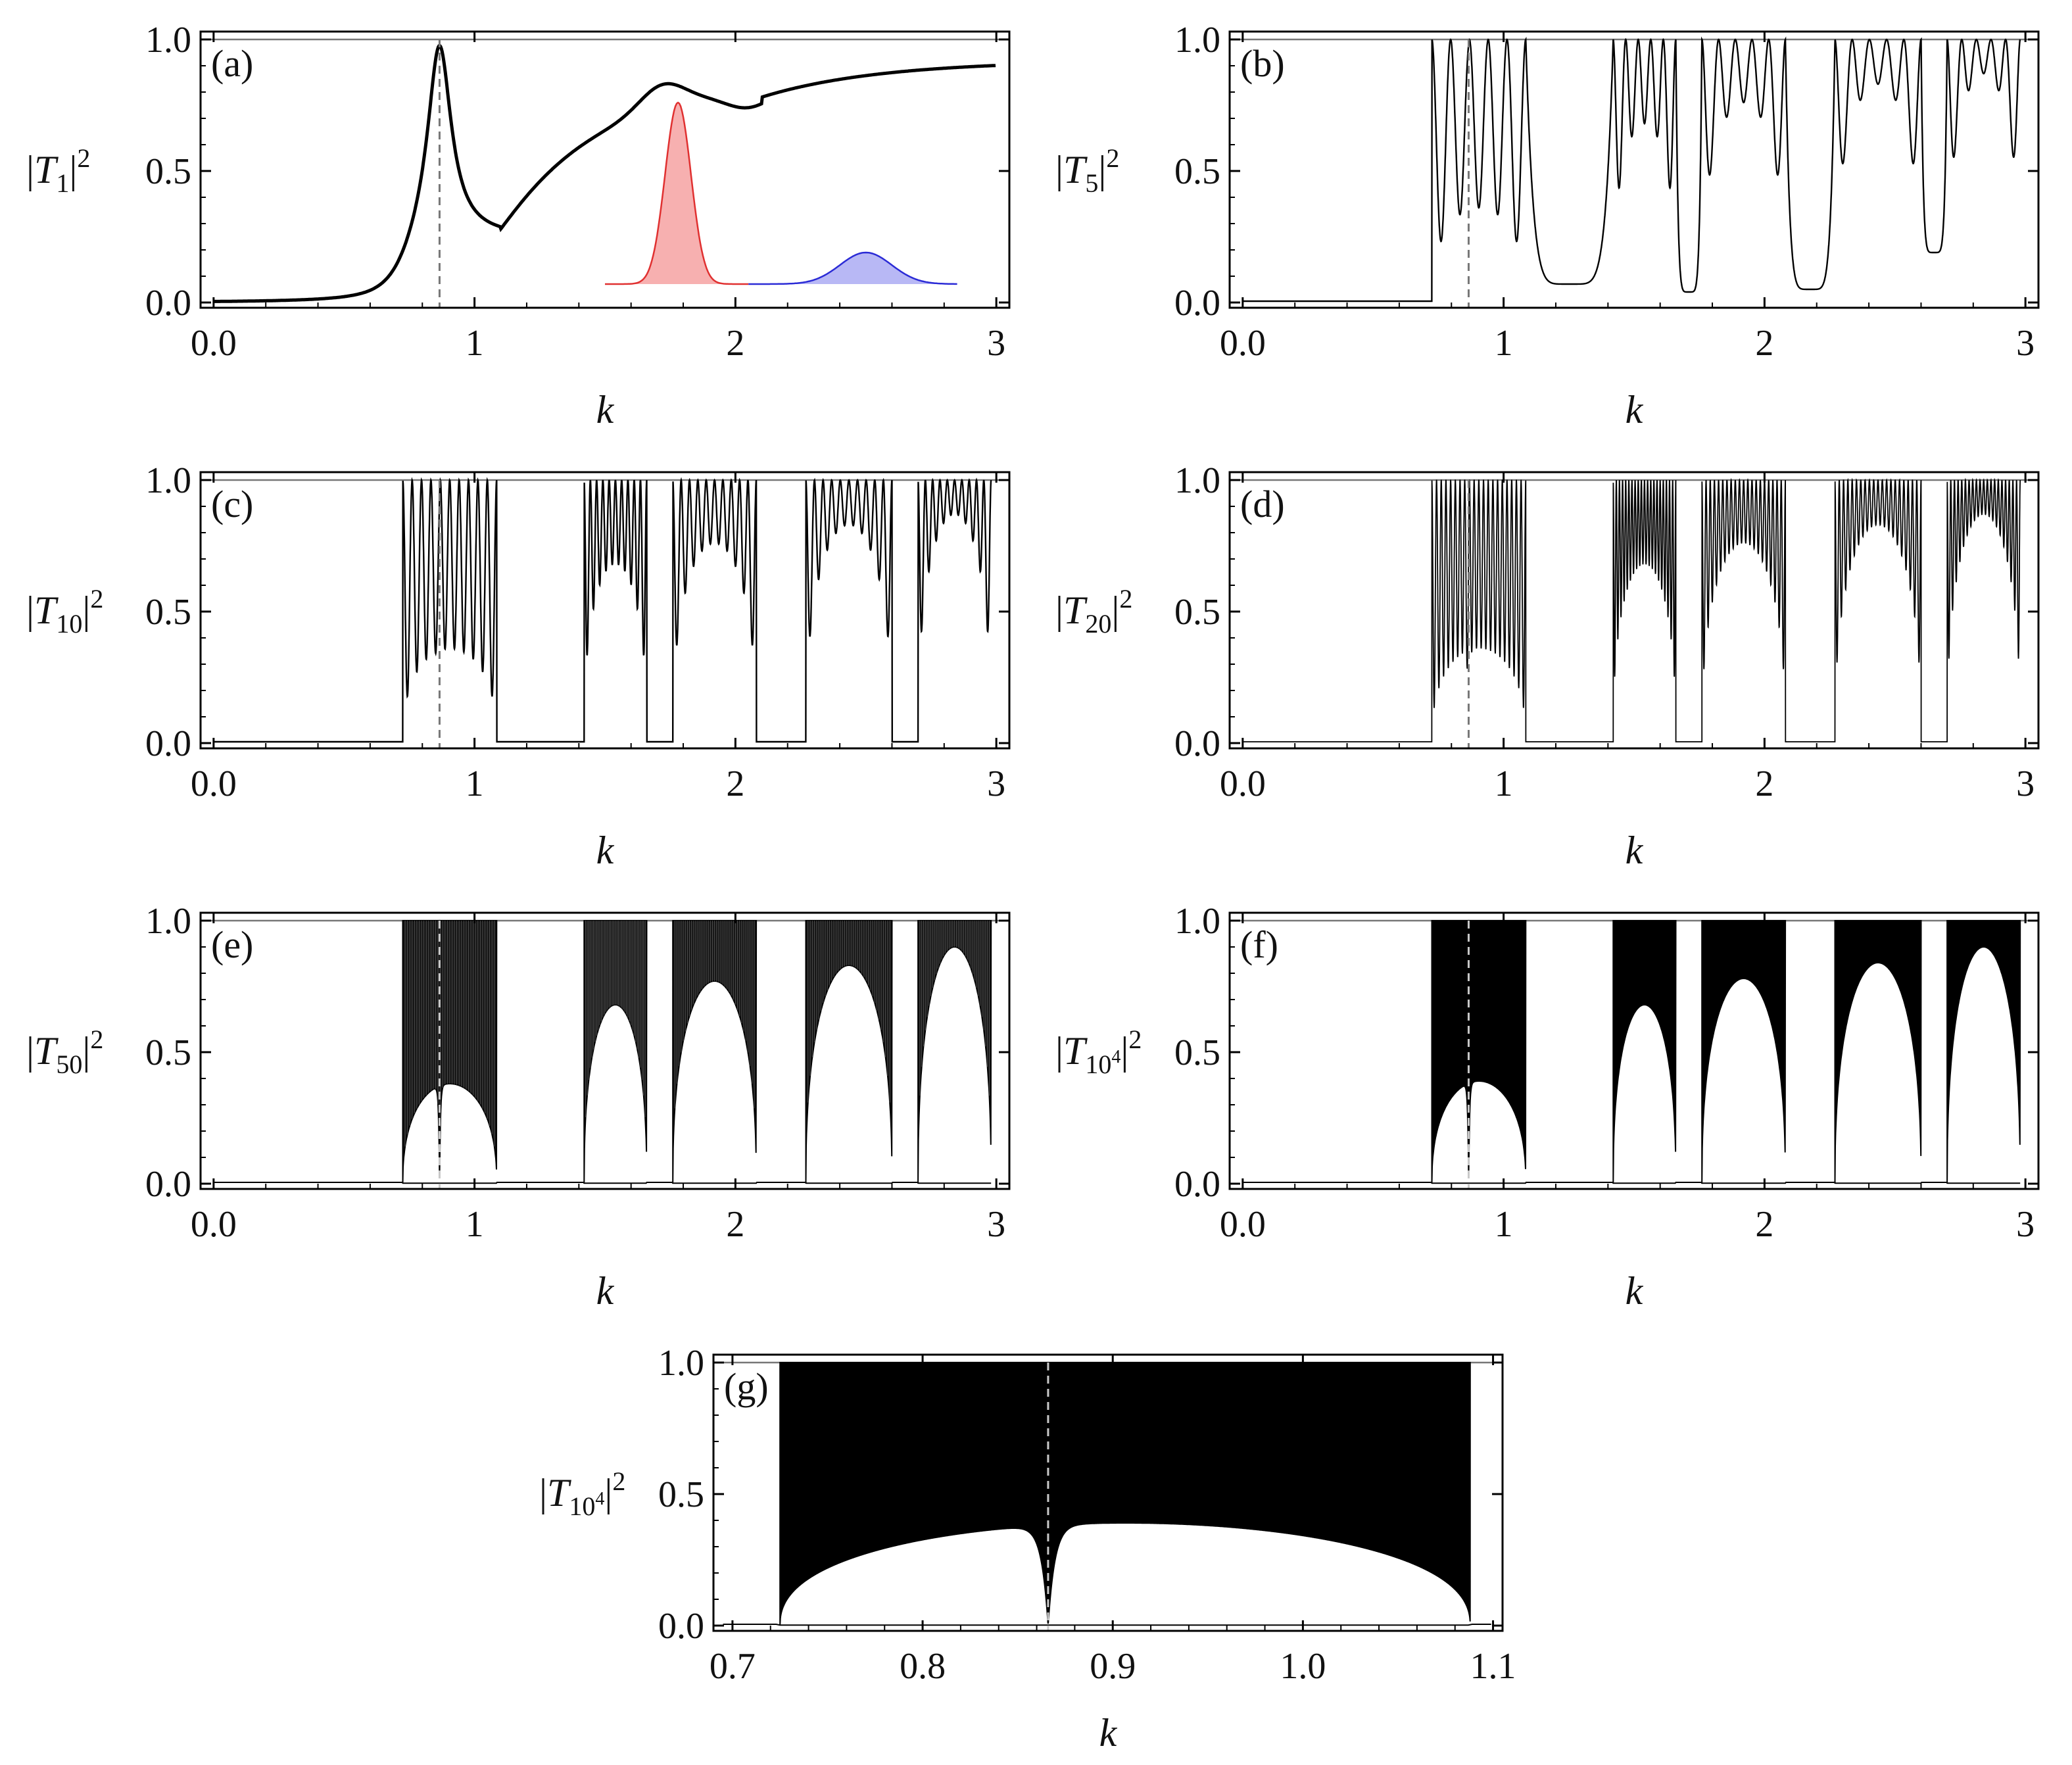 The height and width of the screenshot is (1765, 2072). What do you see at coordinates (1303, 1667) in the screenshot?
I see `x-tick-label: 1.0` at bounding box center [1303, 1667].